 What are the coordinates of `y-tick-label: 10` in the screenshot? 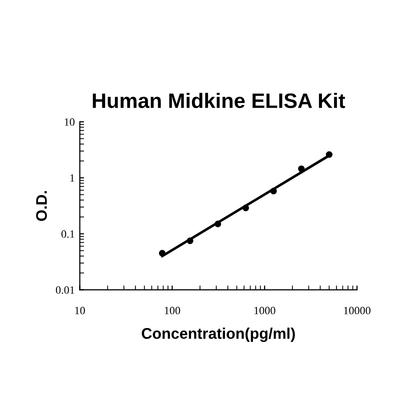 It's located at (69, 122).